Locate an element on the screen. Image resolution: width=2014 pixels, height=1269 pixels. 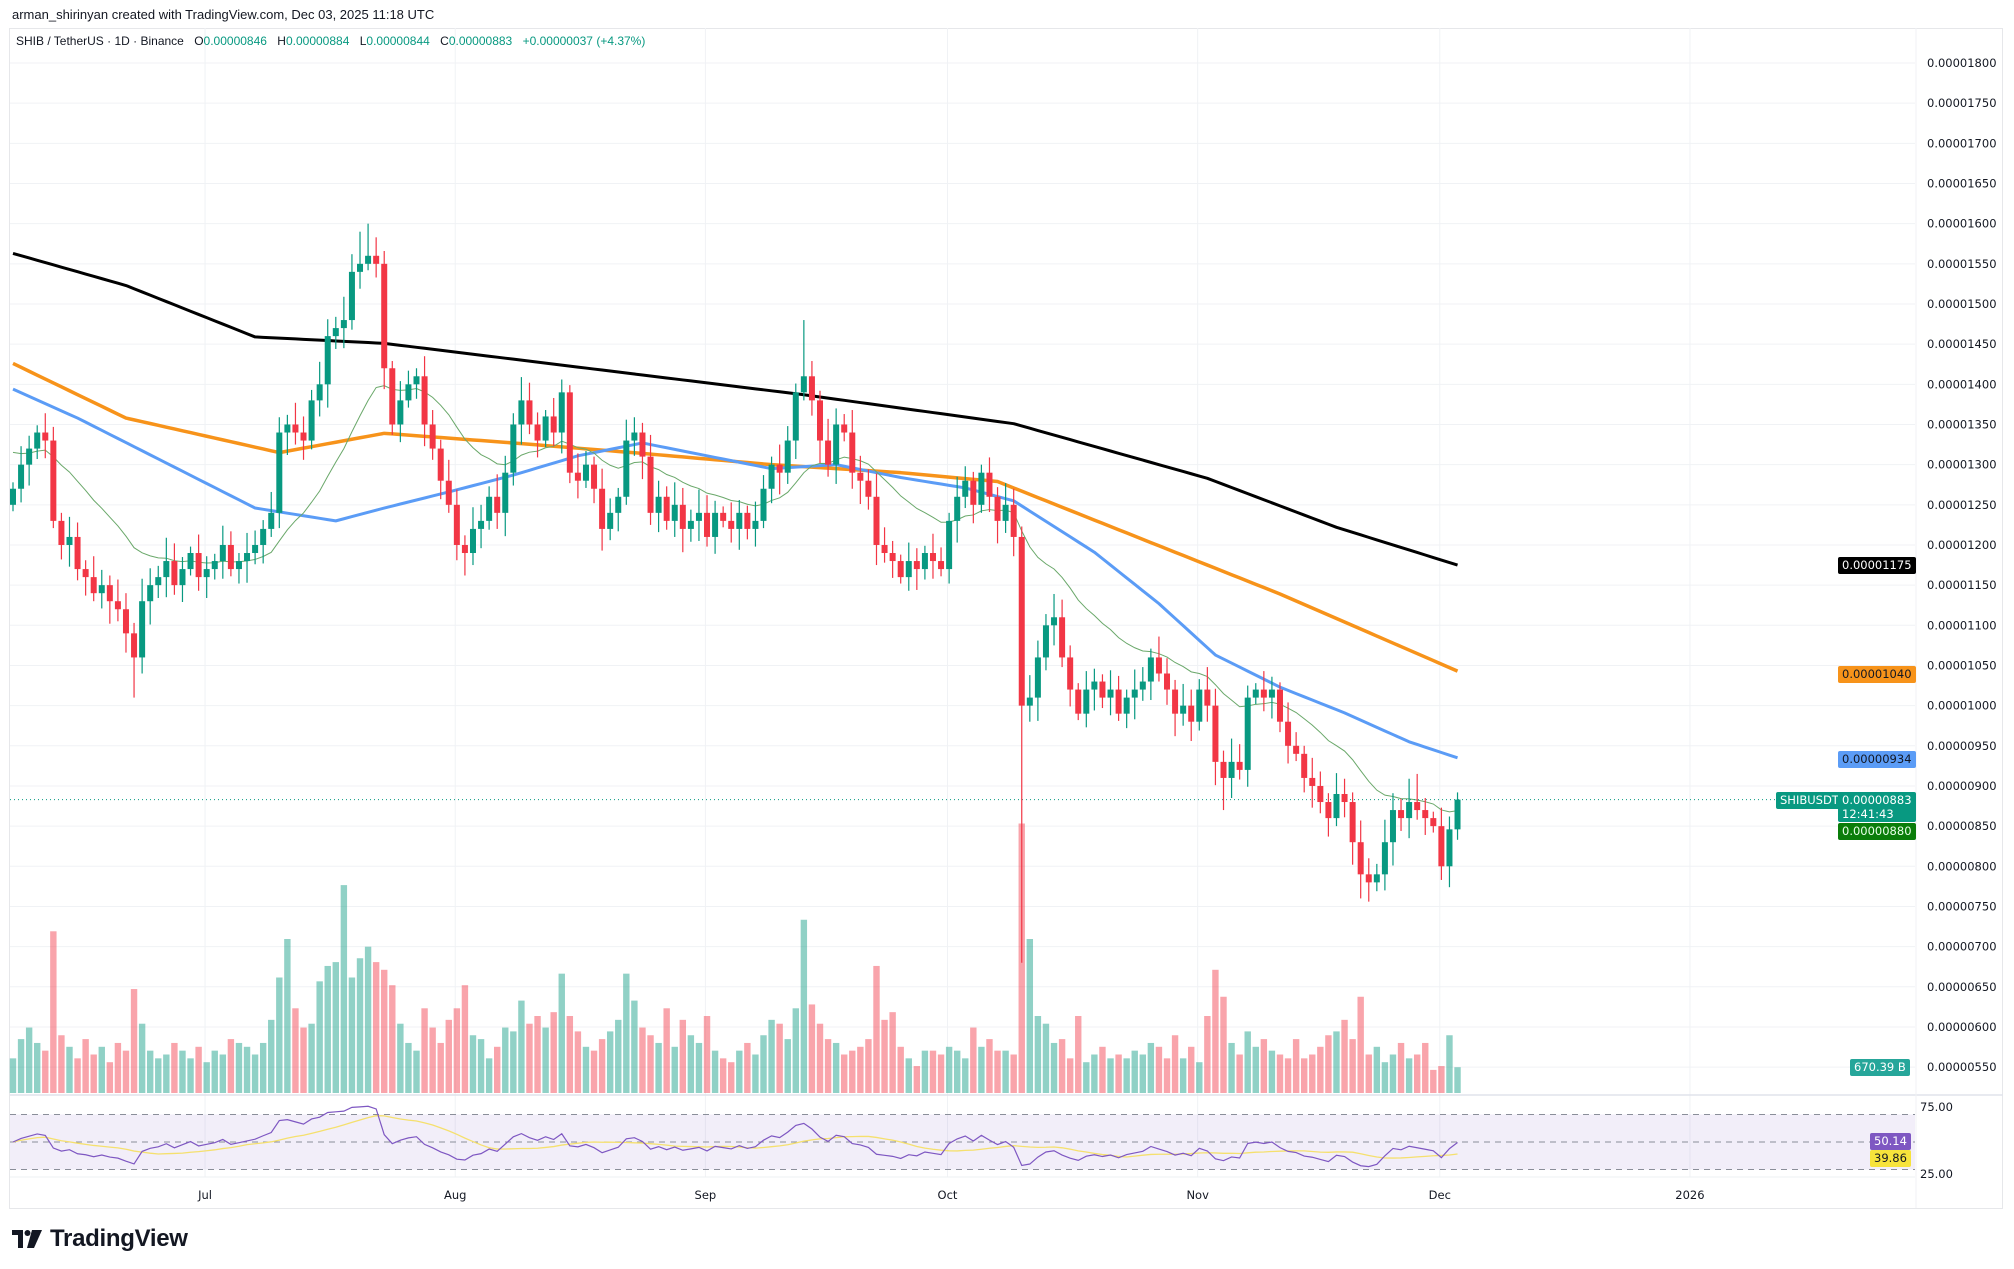
rsi-upper-label: 75.00 is located at coordinates (1936, 1107).